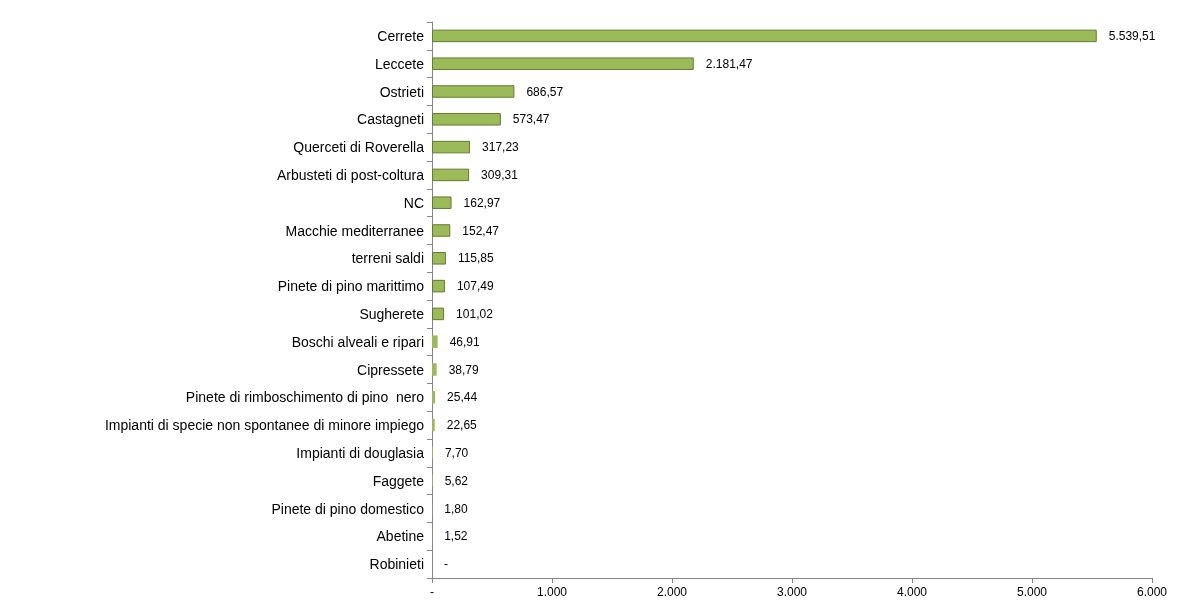  I want to click on data-label: 5,62, so click(456, 480).